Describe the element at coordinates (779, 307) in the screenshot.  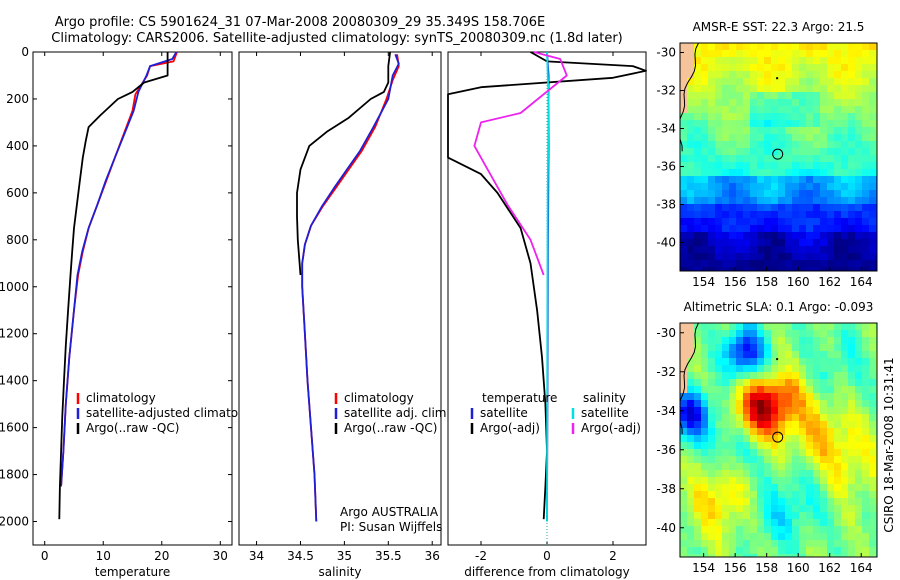
I see `map-title: Altimetric SLA: 0.1 Argo: -0.093` at that location.